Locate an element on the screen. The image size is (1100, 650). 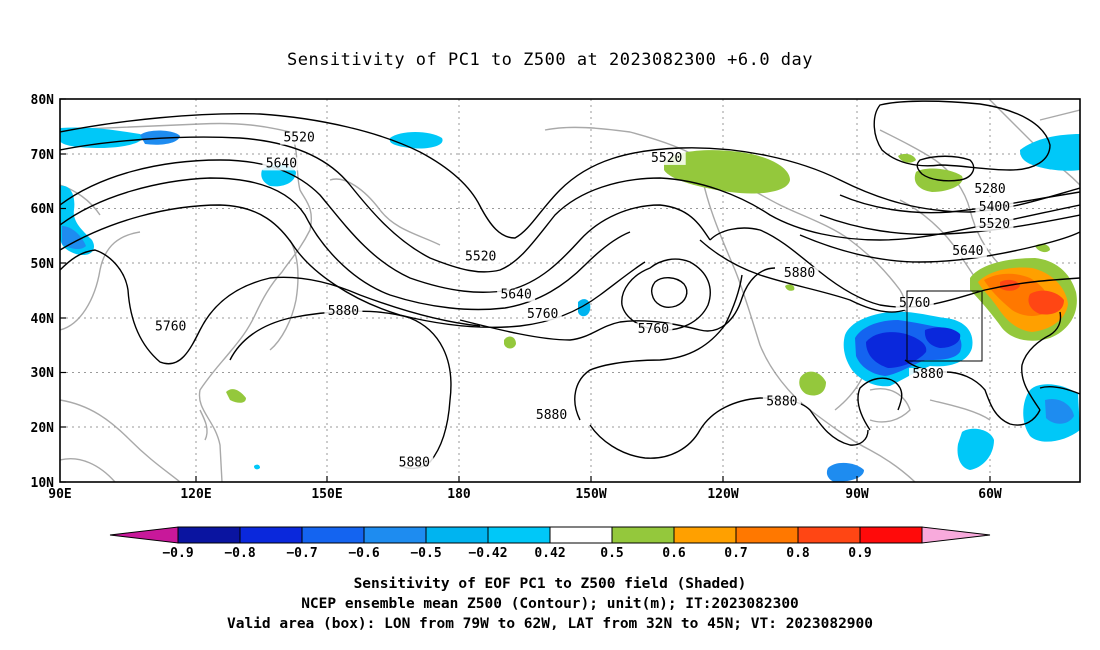
colorbar-under-triangle is located at coordinates (144, 535).